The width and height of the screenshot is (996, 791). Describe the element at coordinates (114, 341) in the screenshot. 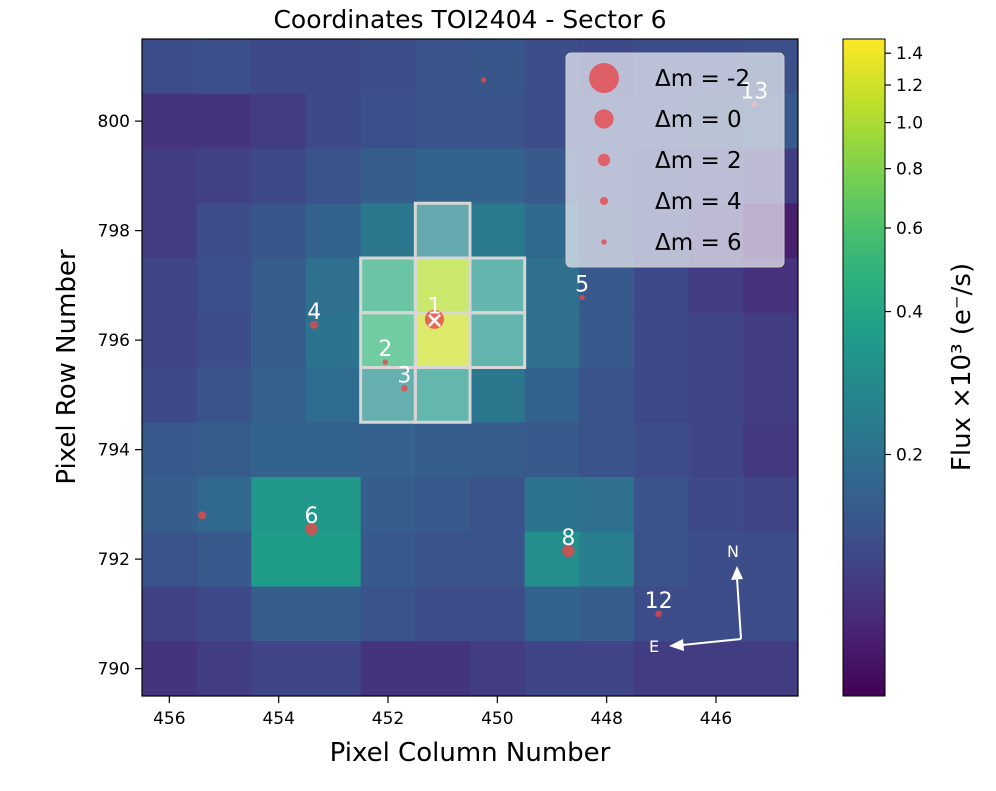

I see `y-tick-label: 796` at that location.